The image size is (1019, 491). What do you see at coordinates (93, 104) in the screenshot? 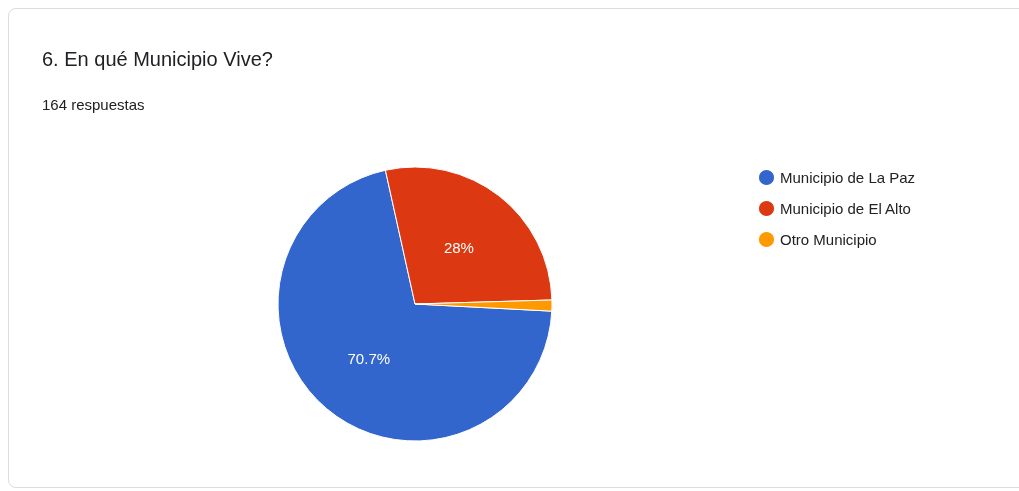
I see `text: 164 respuestas` at bounding box center [93, 104].